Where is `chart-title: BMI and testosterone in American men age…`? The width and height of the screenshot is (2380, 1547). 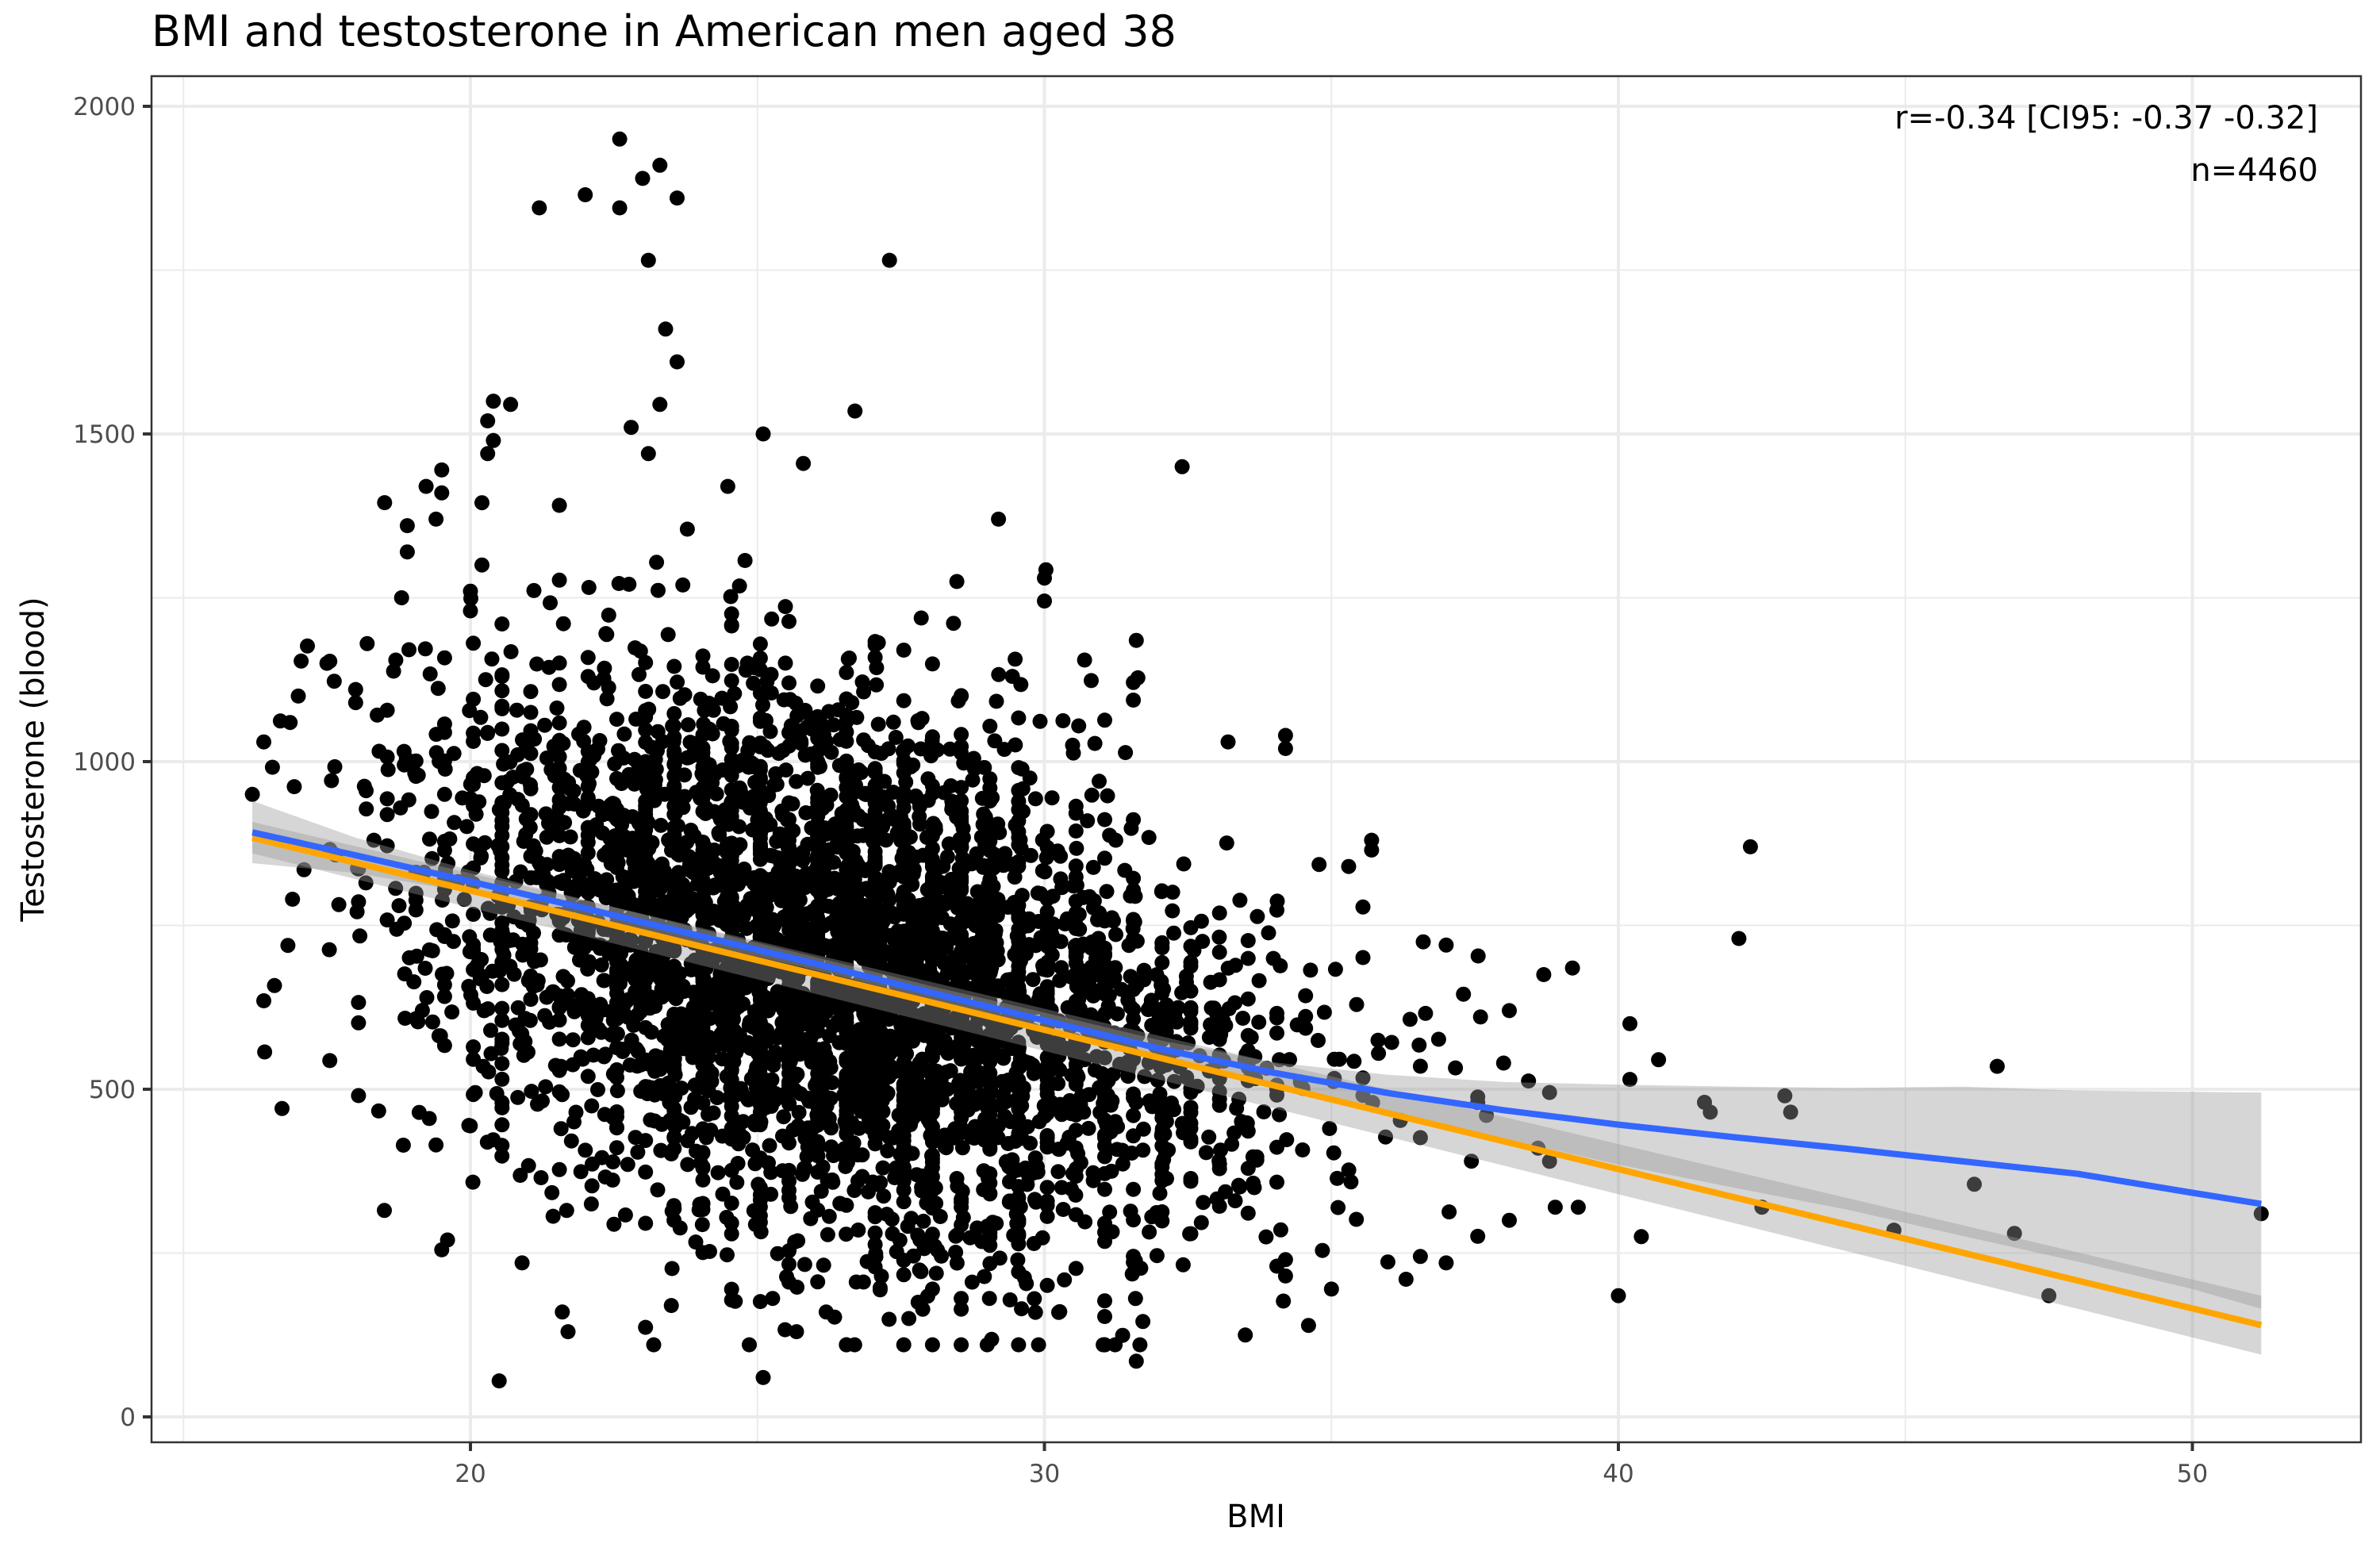
chart-title: BMI and testosterone in American men age… is located at coordinates (664, 31).